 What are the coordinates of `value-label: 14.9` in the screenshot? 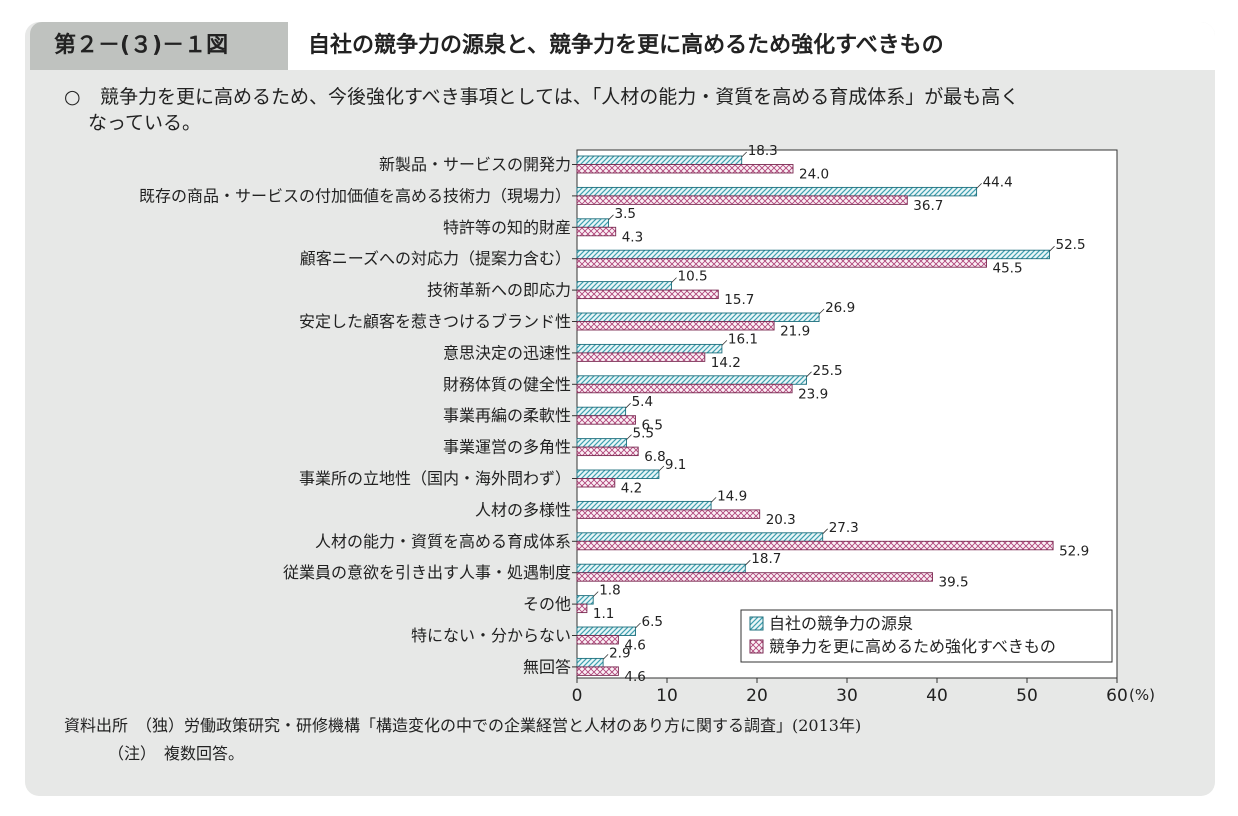 It's located at (732, 496).